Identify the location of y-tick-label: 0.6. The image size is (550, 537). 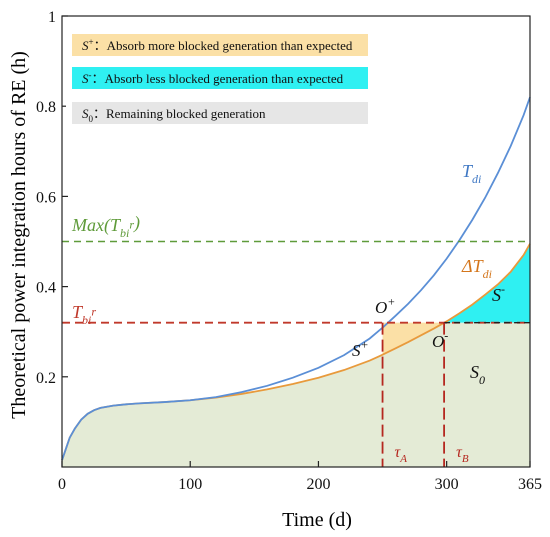
(46, 197).